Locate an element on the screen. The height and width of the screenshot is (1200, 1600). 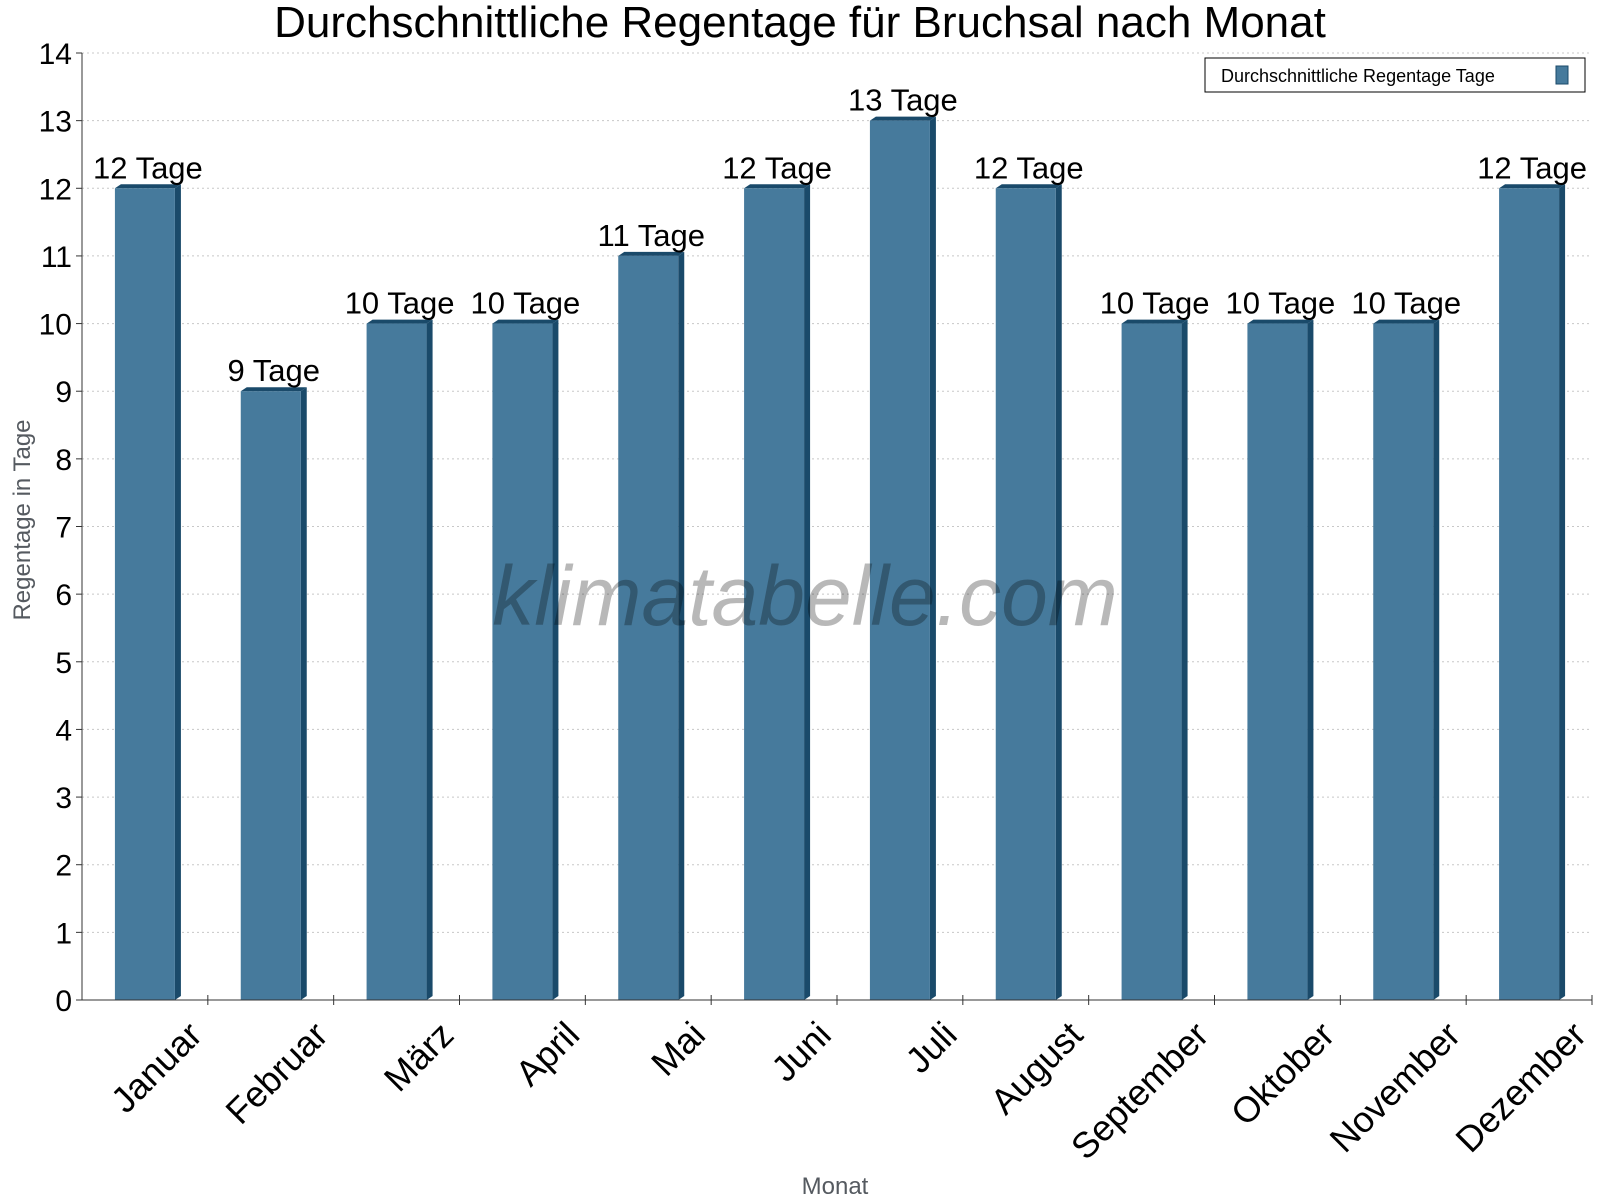
x-tick-label: Dezember is located at coordinates (1520, 1087).